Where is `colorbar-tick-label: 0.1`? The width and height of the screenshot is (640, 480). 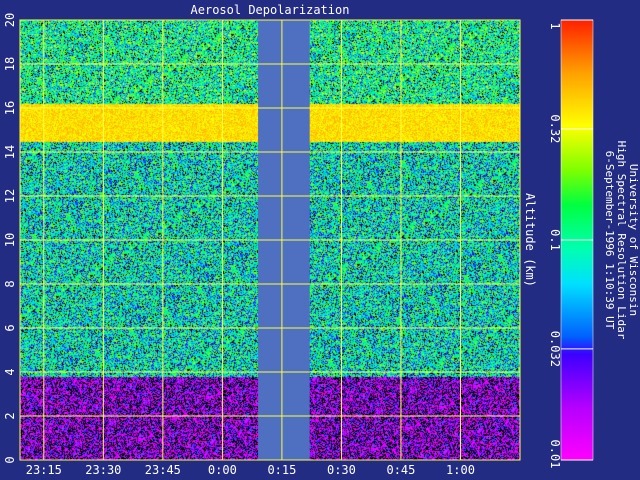
colorbar-tick-label: 0.1 is located at coordinates (555, 240).